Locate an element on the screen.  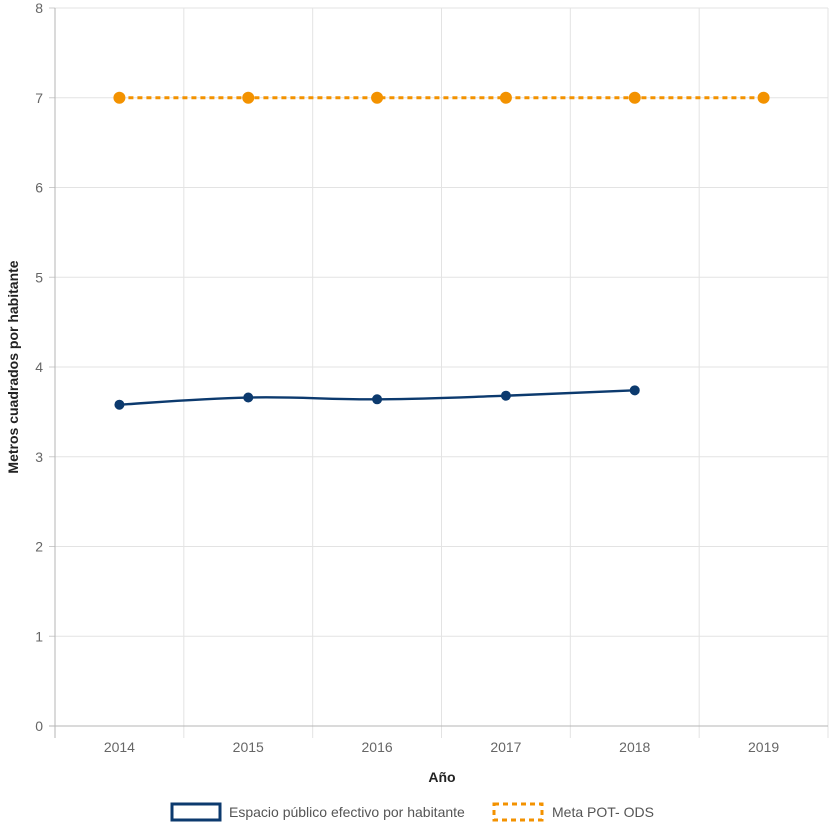
x-tick-labels: 2014 2015 2016 2017 2018 2019 is located at coordinates (442, 747).